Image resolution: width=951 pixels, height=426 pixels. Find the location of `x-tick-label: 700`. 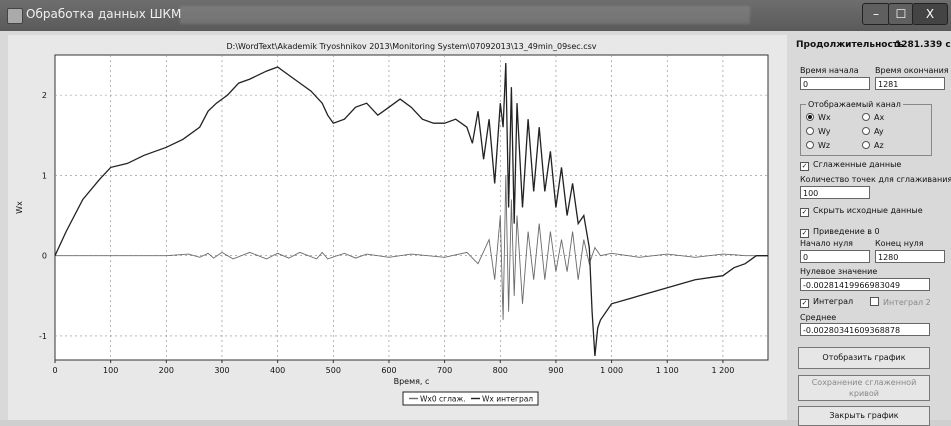

x-tick-label: 700 is located at coordinates (444, 370).